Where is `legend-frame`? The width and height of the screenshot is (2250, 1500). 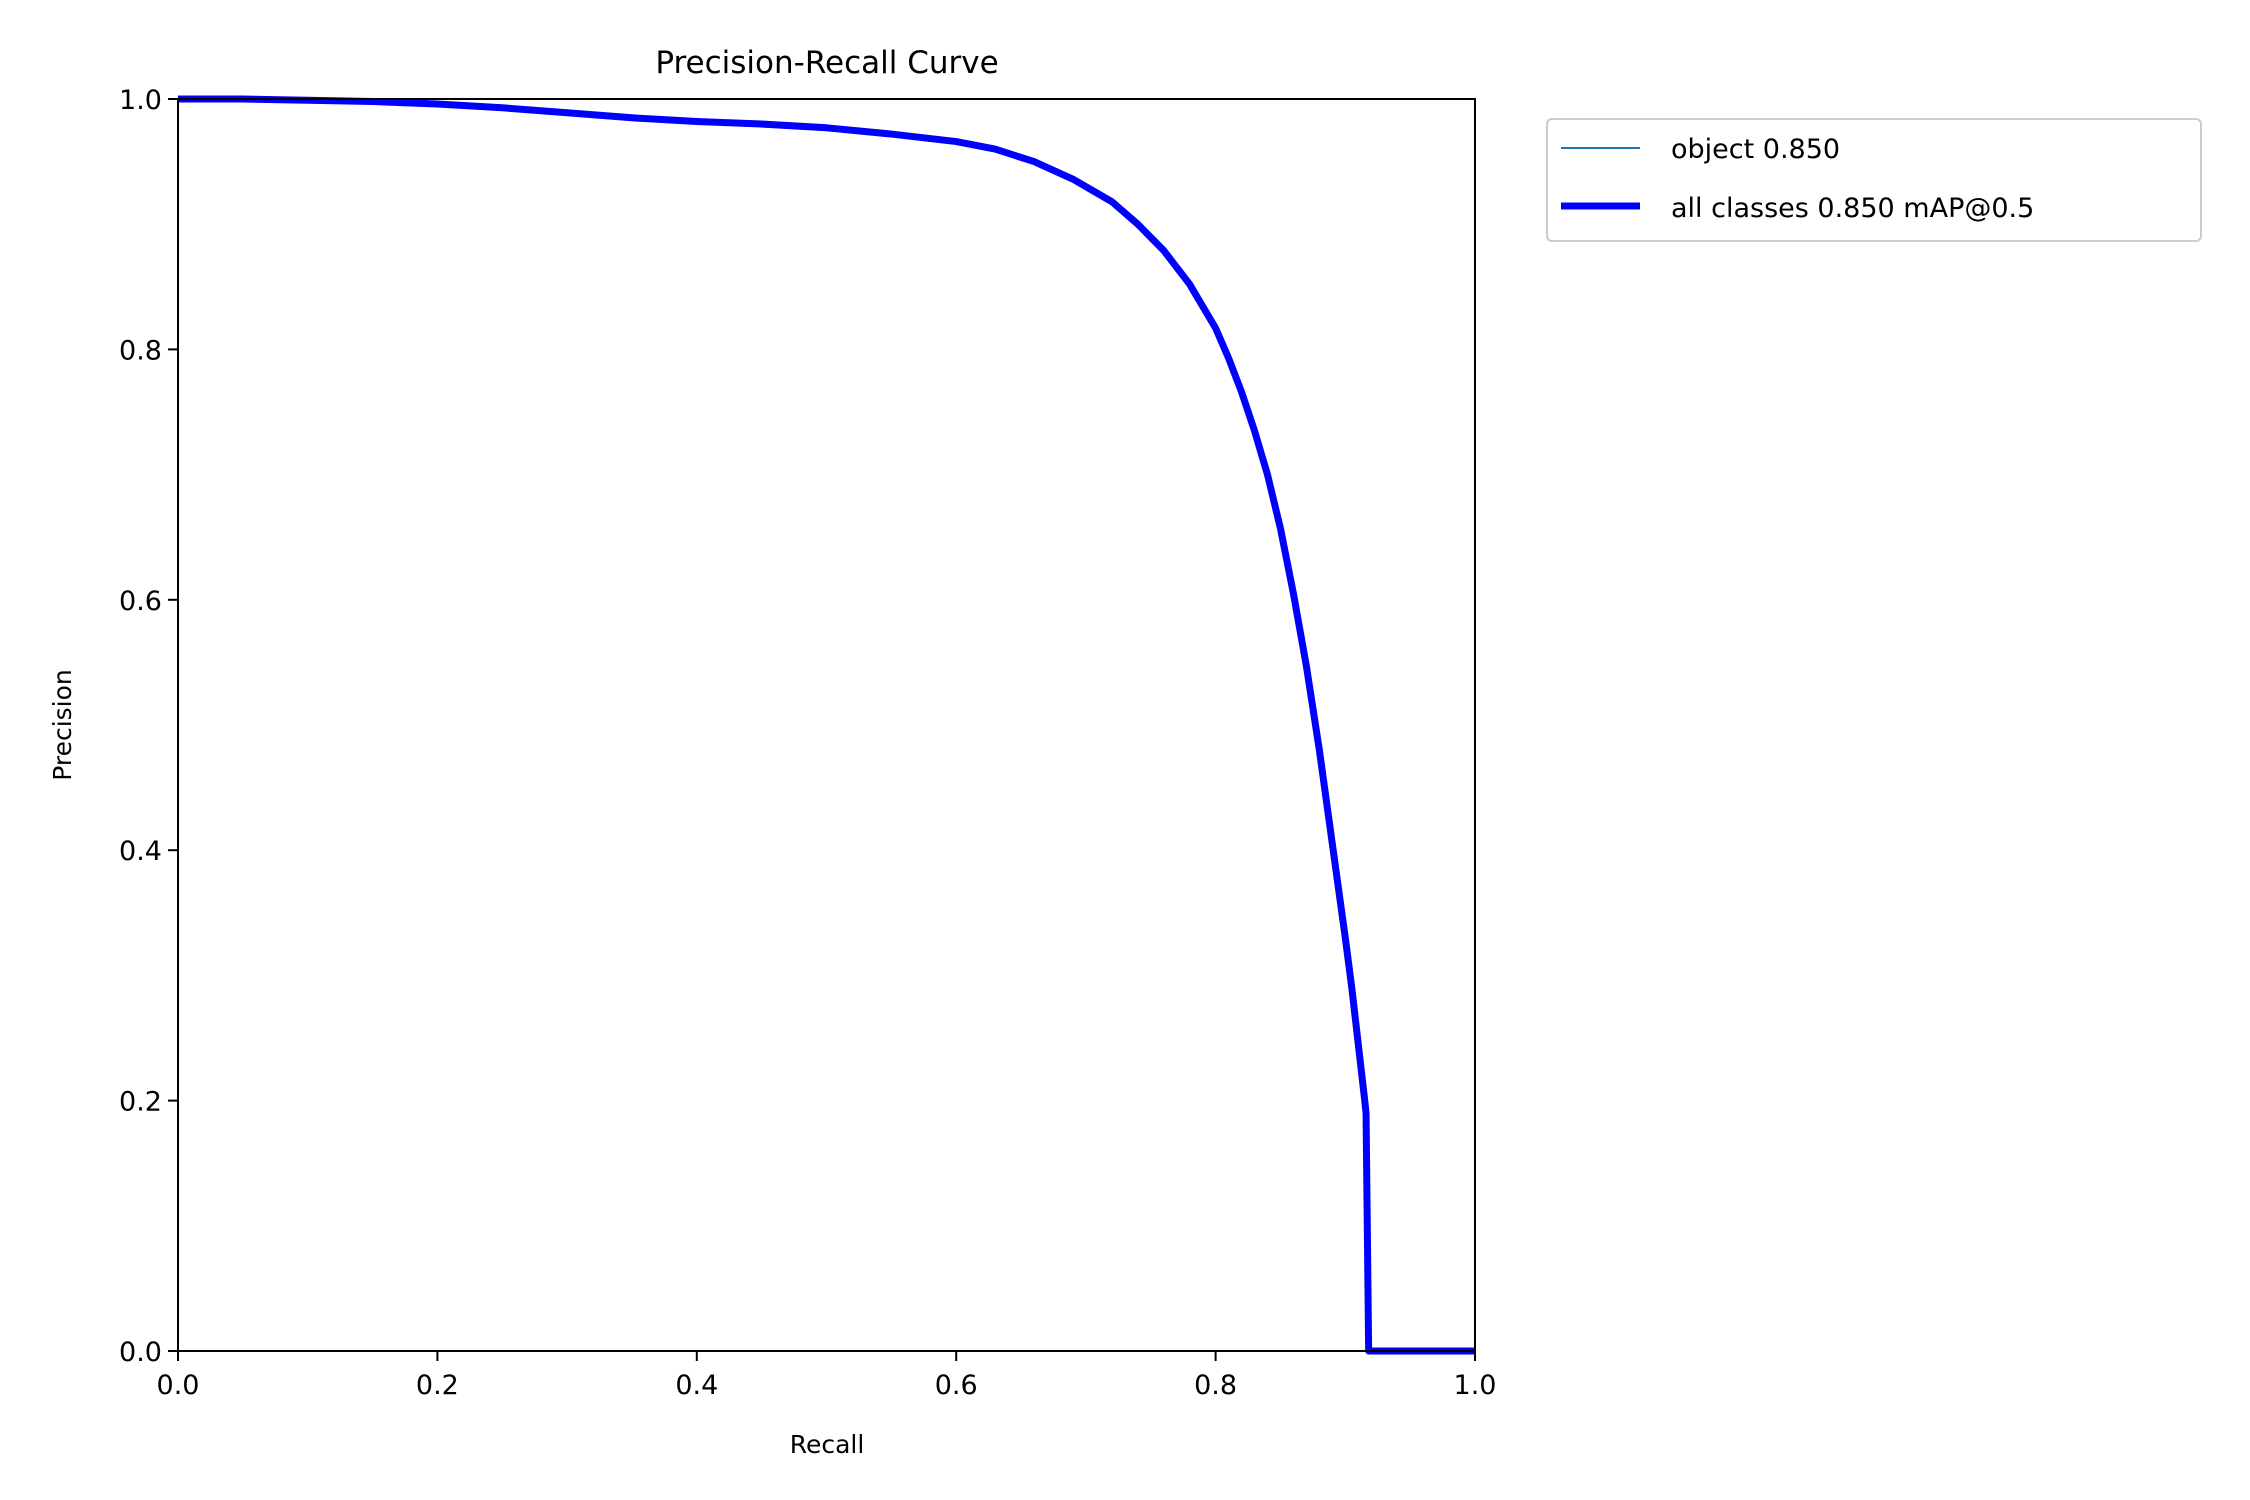
legend-frame is located at coordinates (1874, 180).